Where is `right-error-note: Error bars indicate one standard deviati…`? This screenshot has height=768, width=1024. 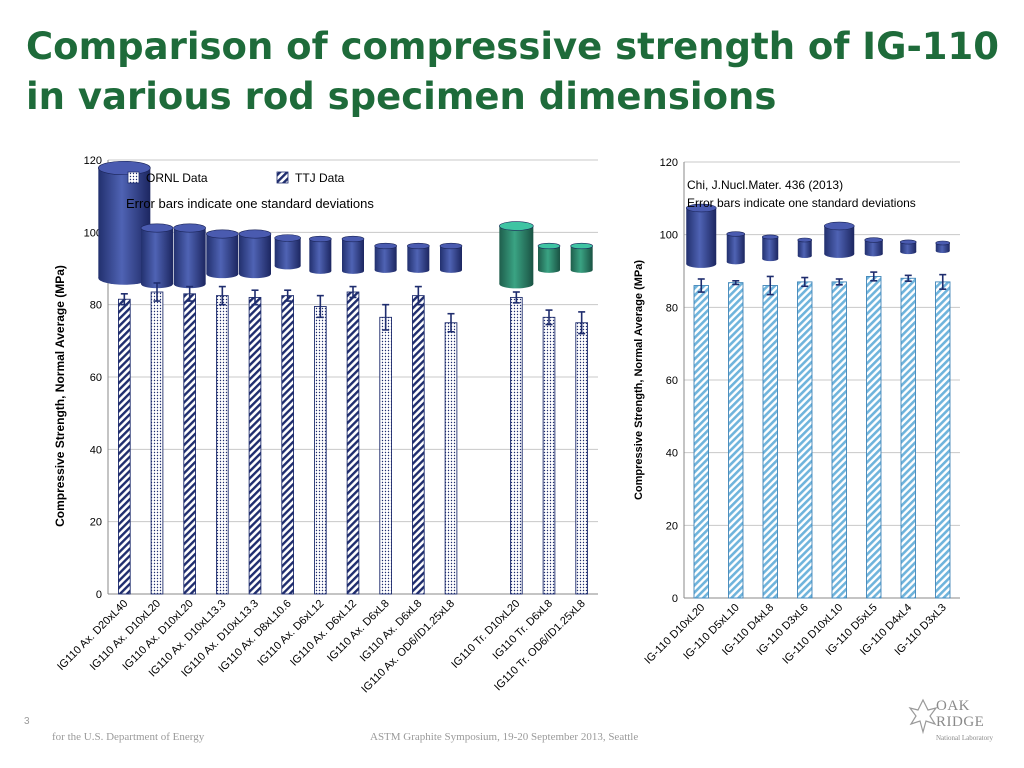 right-error-note: Error bars indicate one standard deviati… is located at coordinates (801, 203).